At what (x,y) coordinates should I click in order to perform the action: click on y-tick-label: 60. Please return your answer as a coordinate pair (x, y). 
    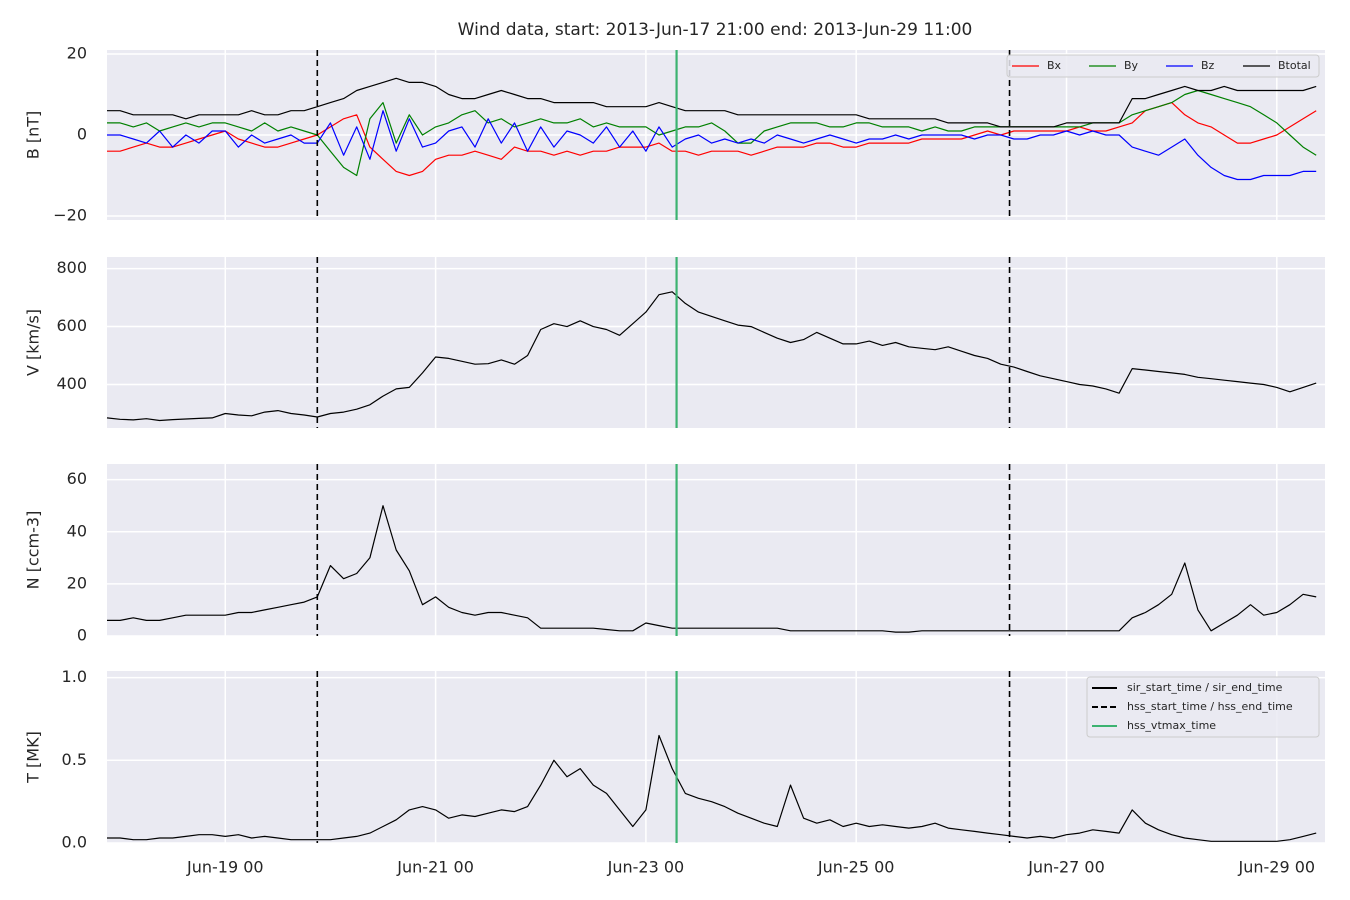
    Looking at the image, I should click on (77, 478).